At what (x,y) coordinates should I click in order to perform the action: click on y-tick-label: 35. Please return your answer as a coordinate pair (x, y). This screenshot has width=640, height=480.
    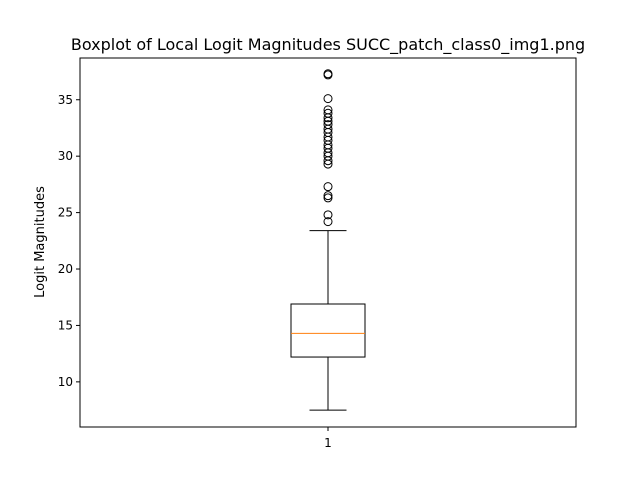
    Looking at the image, I should click on (65, 100).